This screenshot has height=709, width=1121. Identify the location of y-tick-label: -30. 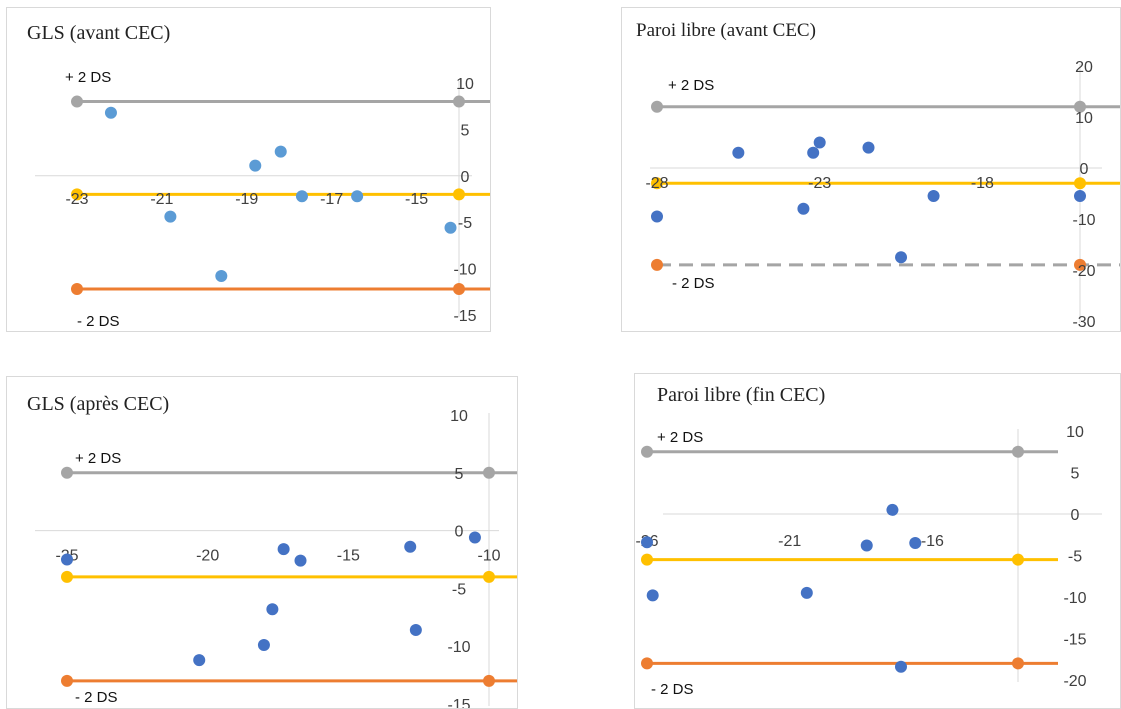
(1083, 322).